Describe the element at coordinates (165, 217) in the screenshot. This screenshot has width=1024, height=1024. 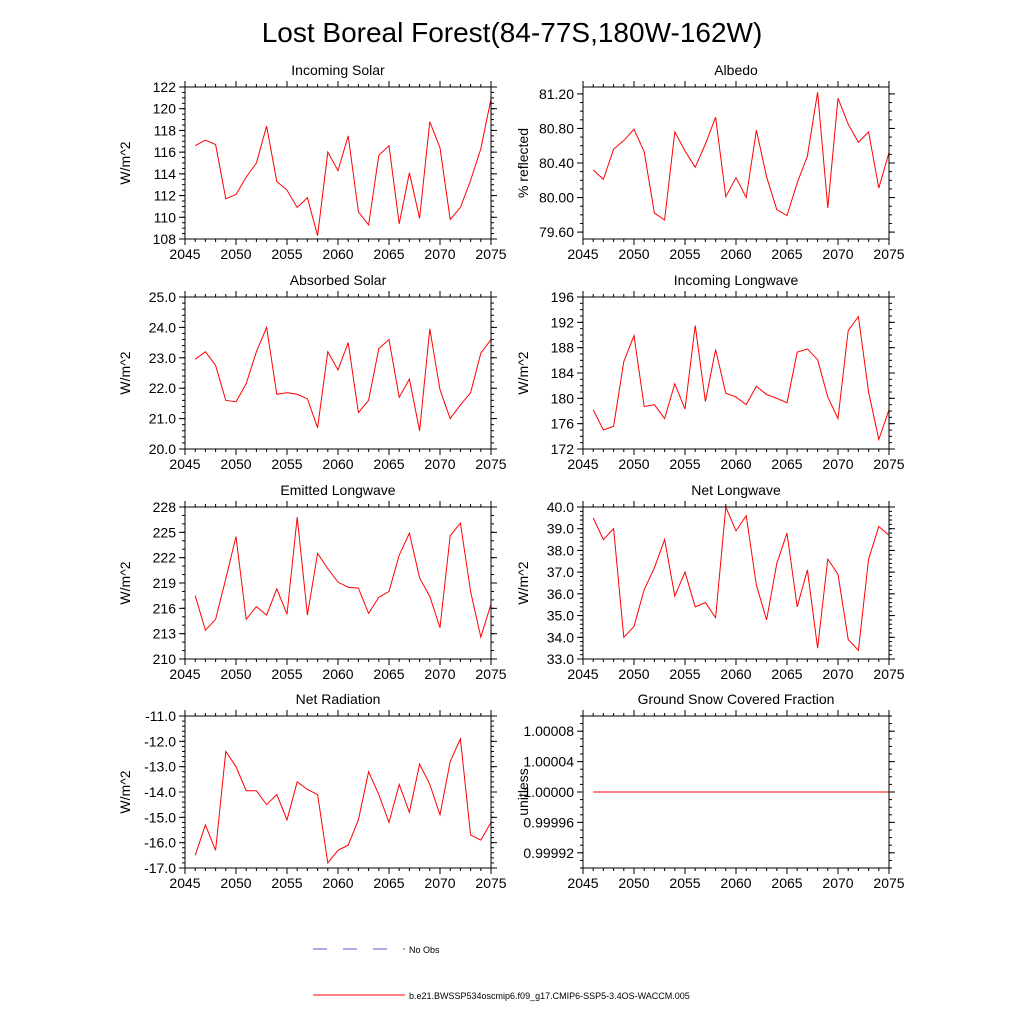
I see `y-tick-label: 110` at that location.